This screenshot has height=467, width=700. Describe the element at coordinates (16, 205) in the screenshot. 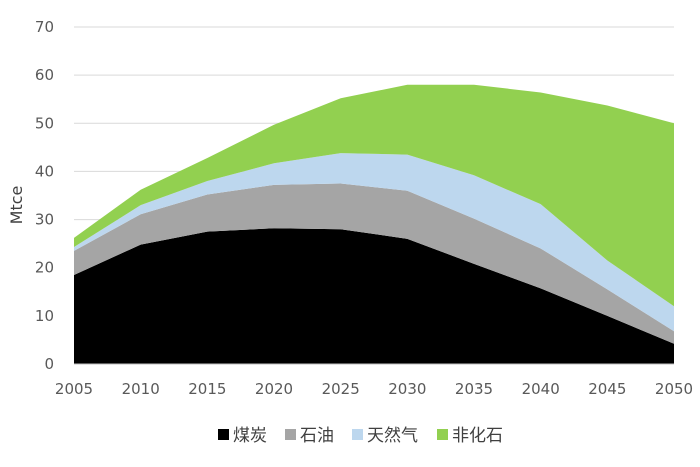

I see `y-axis-label: Mtce` at that location.